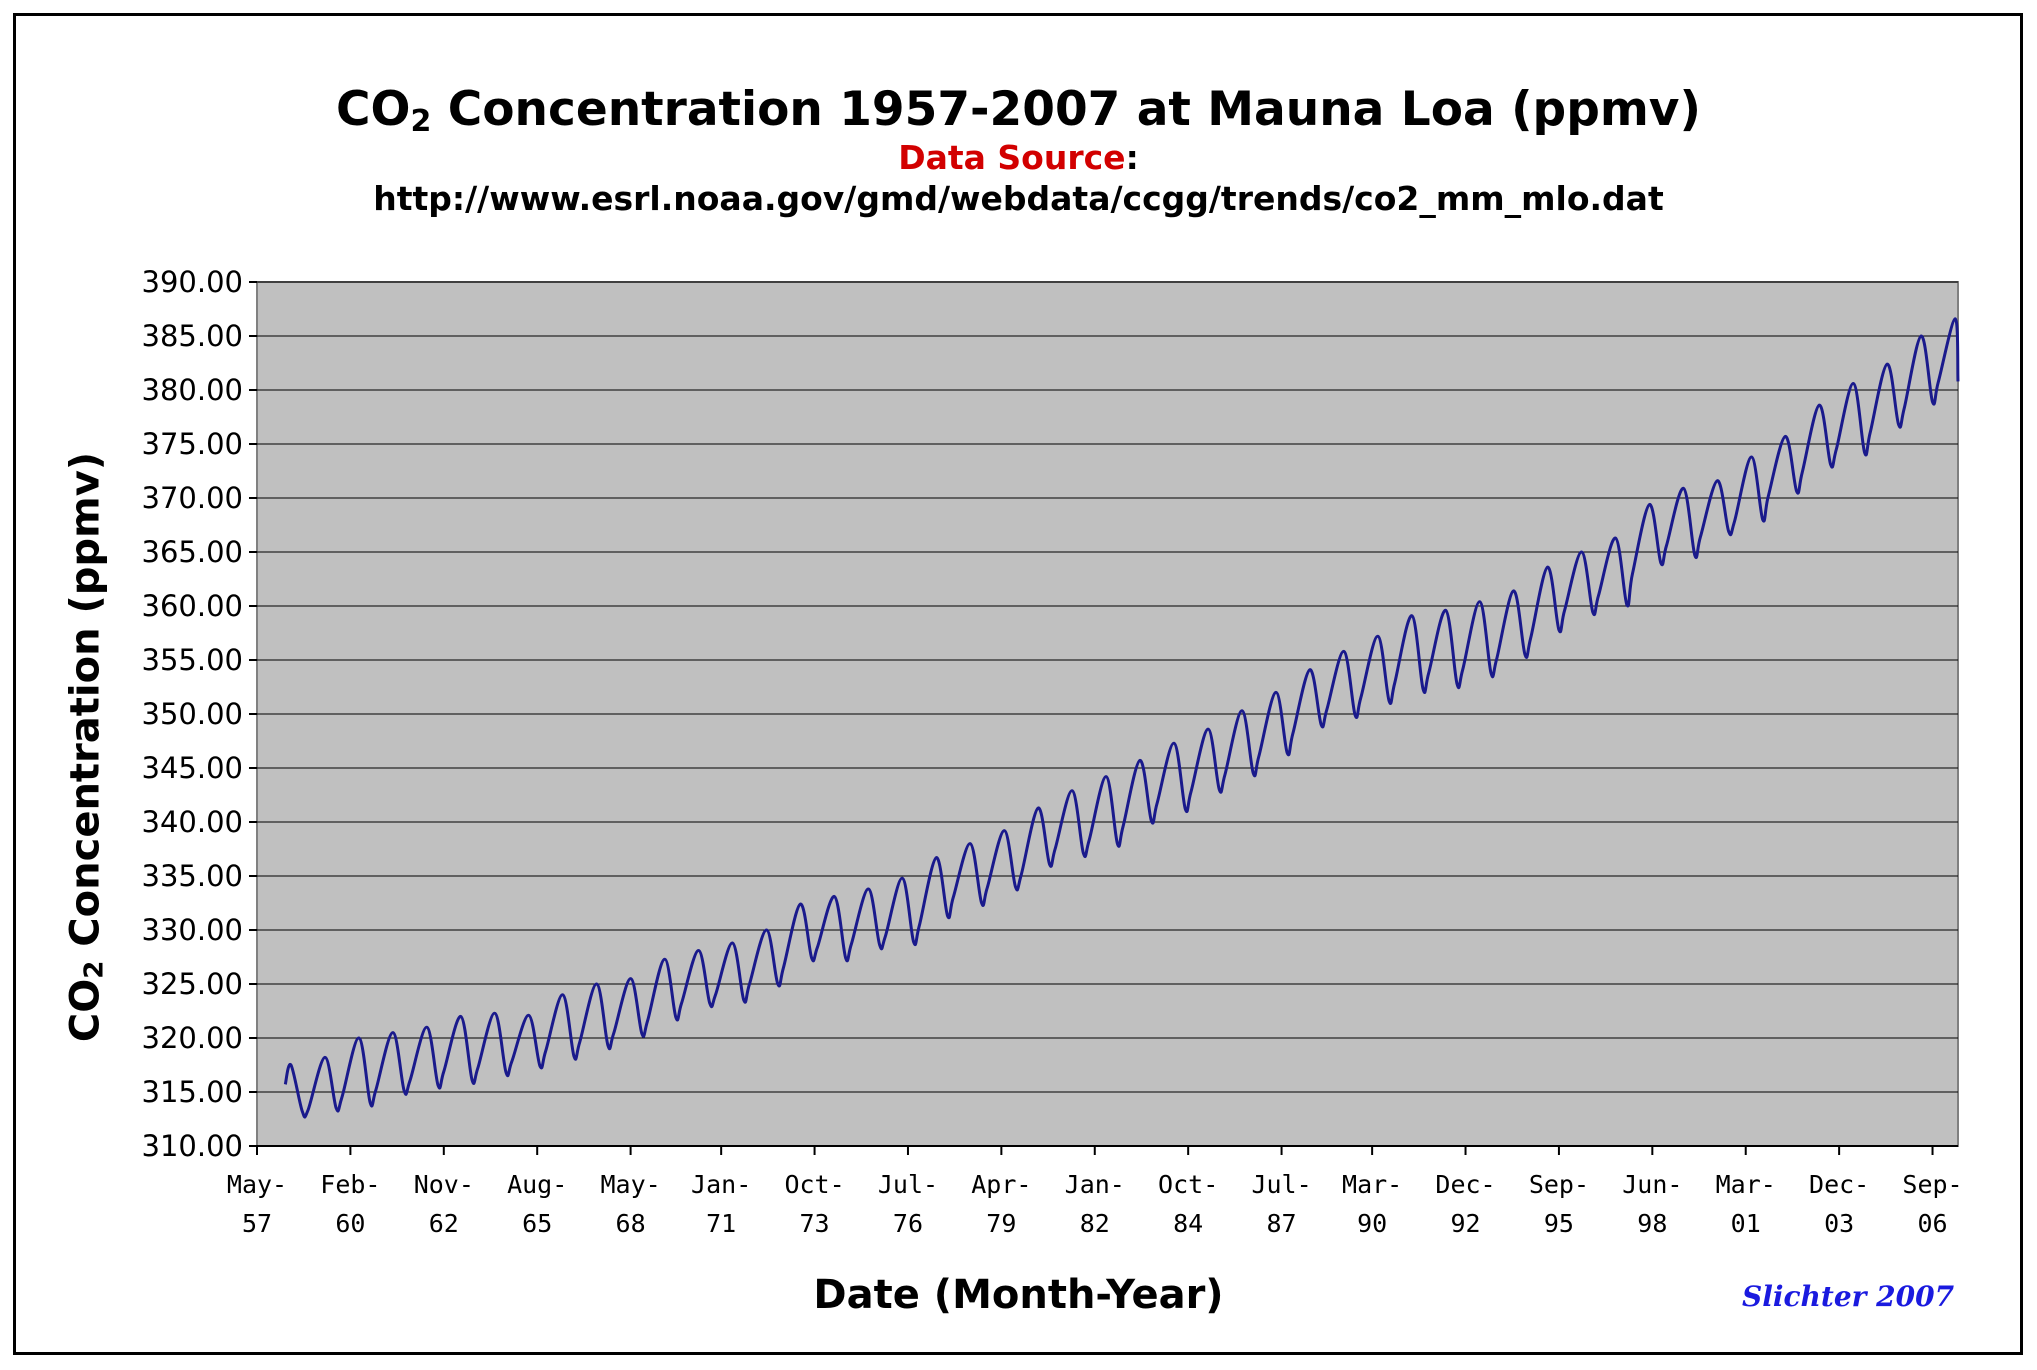 The image size is (2037, 1370). What do you see at coordinates (192, 552) in the screenshot?
I see `y-tick-label: 365.00` at bounding box center [192, 552].